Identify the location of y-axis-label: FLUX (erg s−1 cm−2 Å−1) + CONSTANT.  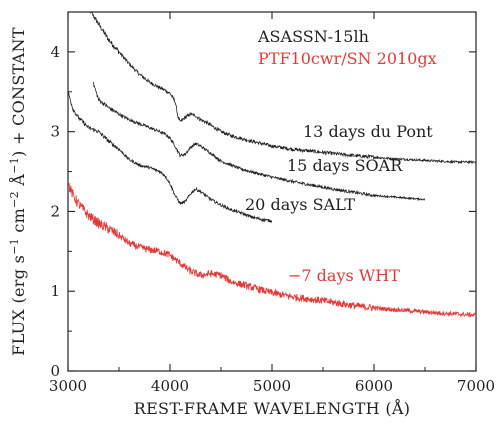
(18, 191).